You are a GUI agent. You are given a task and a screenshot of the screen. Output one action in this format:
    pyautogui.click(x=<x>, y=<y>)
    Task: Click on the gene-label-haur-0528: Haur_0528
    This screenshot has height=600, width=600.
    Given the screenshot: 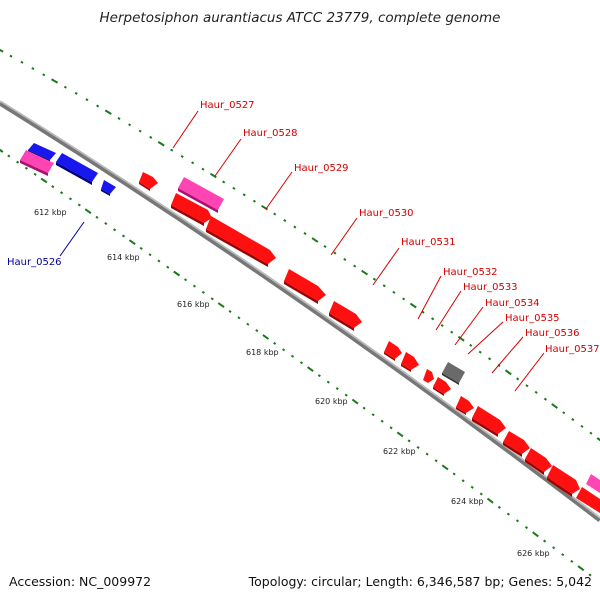 What is the action you would take?
    pyautogui.click(x=270, y=133)
    